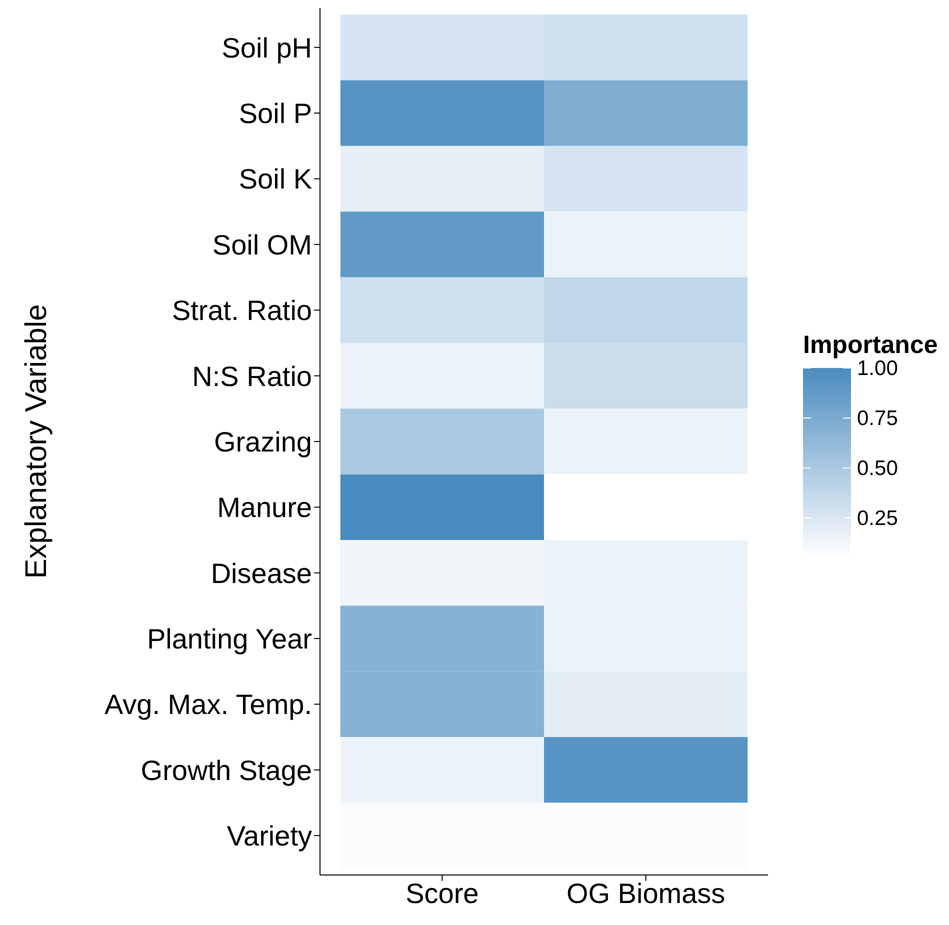 This screenshot has width=949, height=925. What do you see at coordinates (877, 418) in the screenshot?
I see `color-bar-label: 0.75` at bounding box center [877, 418].